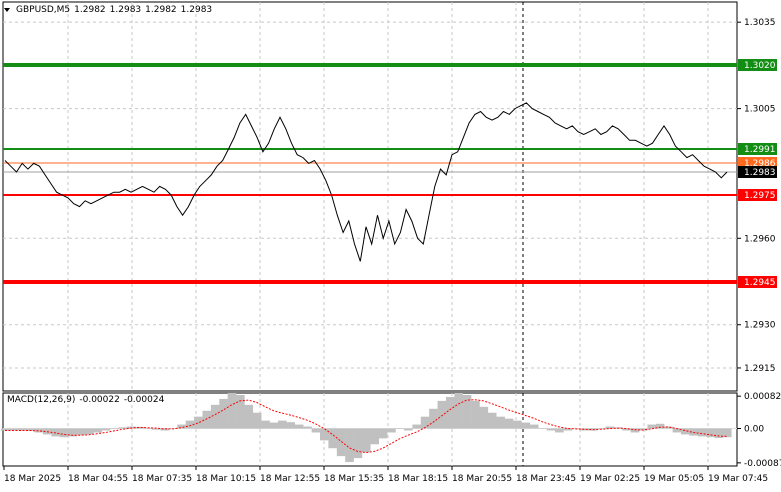 The width and height of the screenshot is (781, 492). What do you see at coordinates (226, 479) in the screenshot?
I see `x-tick-label: 18 Mar 10:15` at bounding box center [226, 479].